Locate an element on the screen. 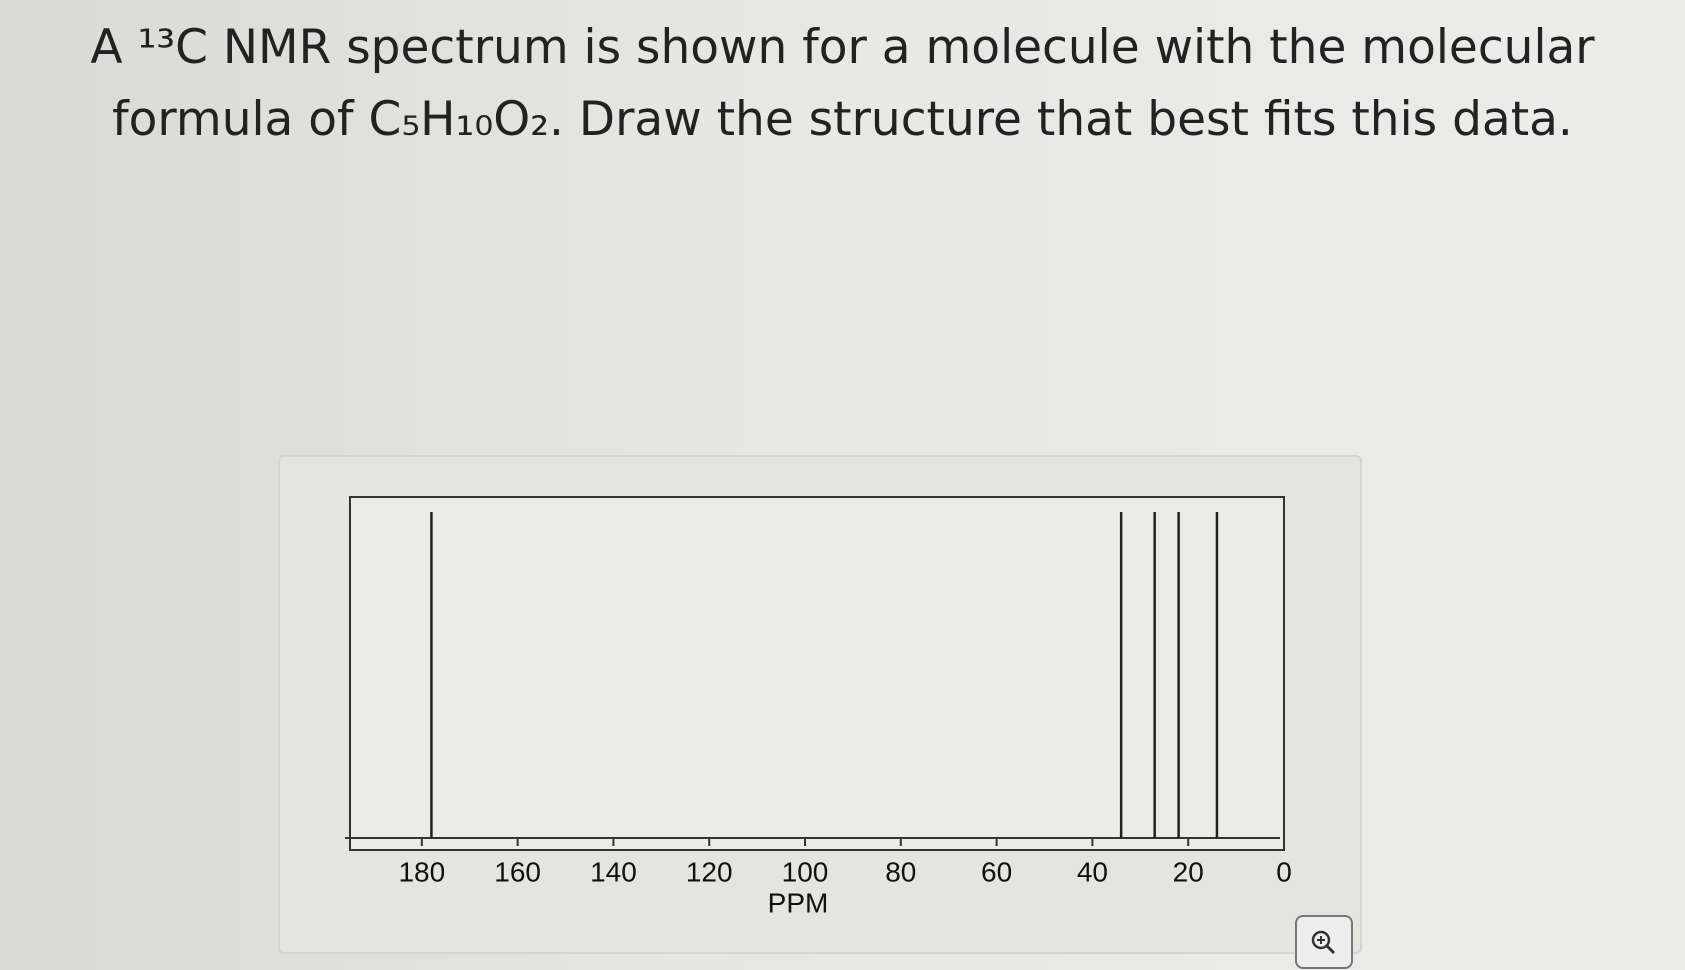 This screenshot has height=970, width=1685. x-tick-label: 180 is located at coordinates (421, 871).